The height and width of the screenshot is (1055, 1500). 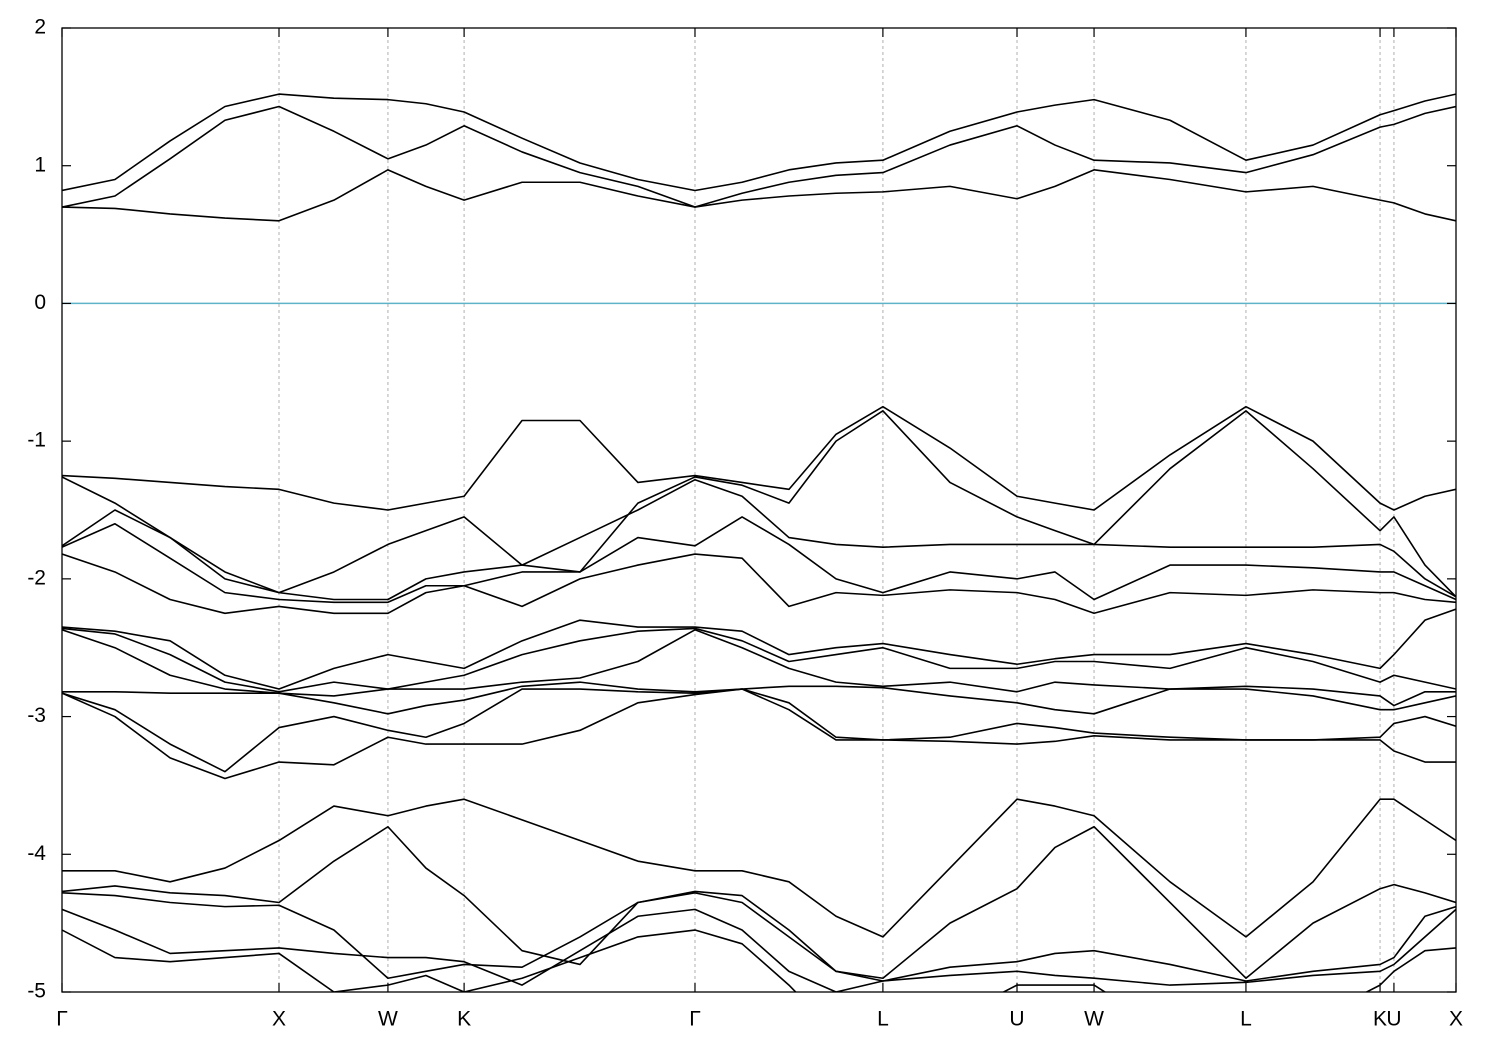 I want to click on y-tick-label: -5, so click(x=36, y=991).